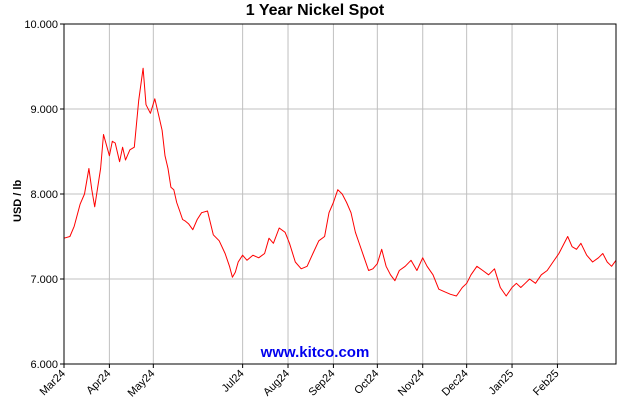  Describe the element at coordinates (53, 383) in the screenshot. I see `x-tick-label: Mar24` at that location.